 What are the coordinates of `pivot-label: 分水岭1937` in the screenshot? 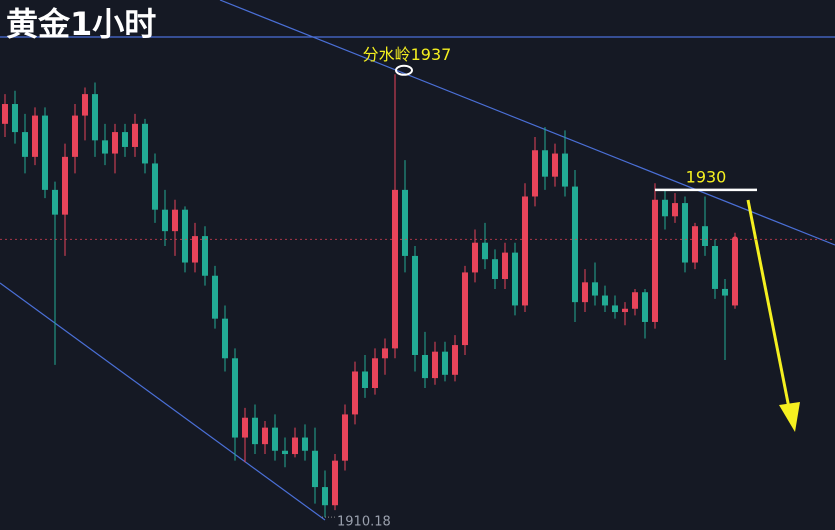 It's located at (407, 54).